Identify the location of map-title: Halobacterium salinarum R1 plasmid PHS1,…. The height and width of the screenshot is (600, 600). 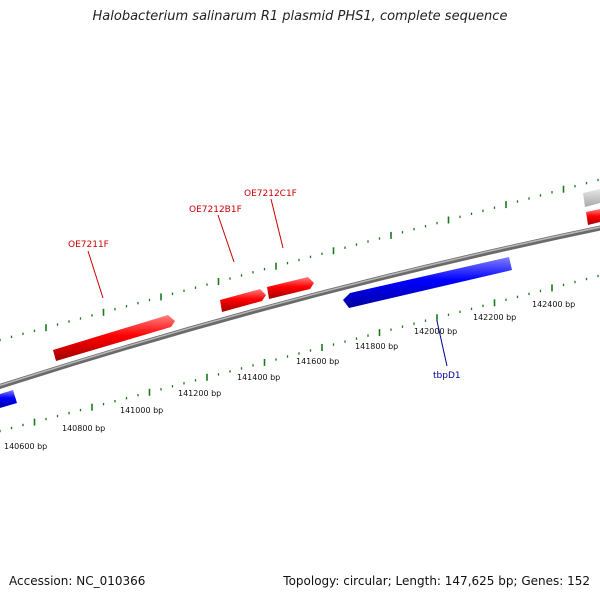
(300, 16).